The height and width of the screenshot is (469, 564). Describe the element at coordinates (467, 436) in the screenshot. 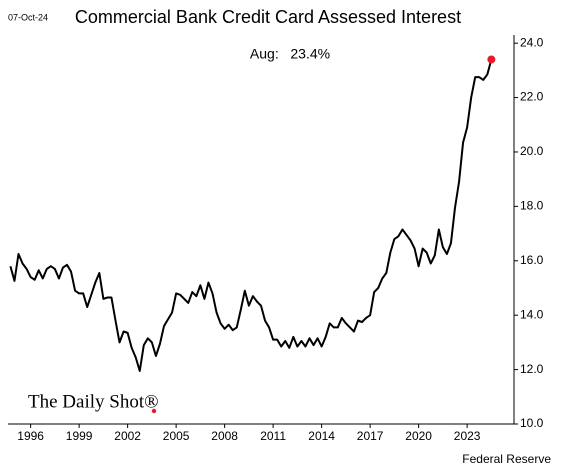

I see `x-tick-label: 2023` at that location.